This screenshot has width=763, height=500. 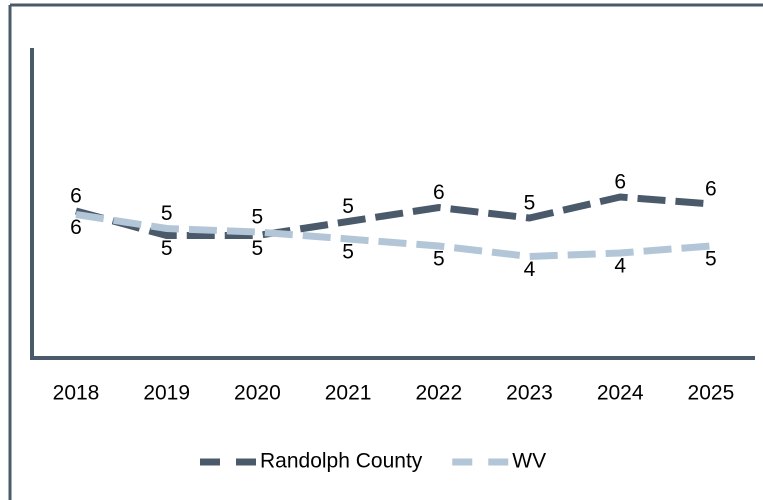 What do you see at coordinates (76, 393) in the screenshot?
I see `x-tick-label: 2018` at bounding box center [76, 393].